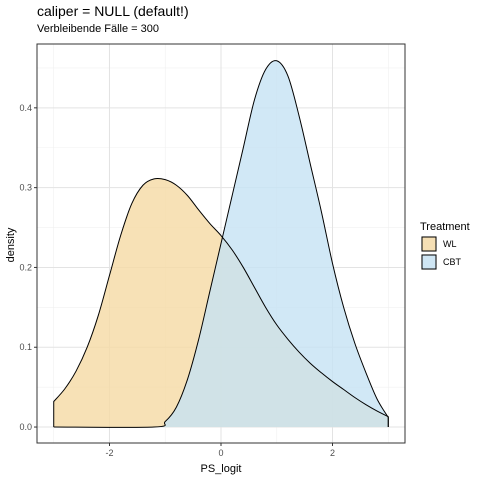 This screenshot has height=480, width=480. I want to click on y-tick-label: 0.1, so click(25, 347).